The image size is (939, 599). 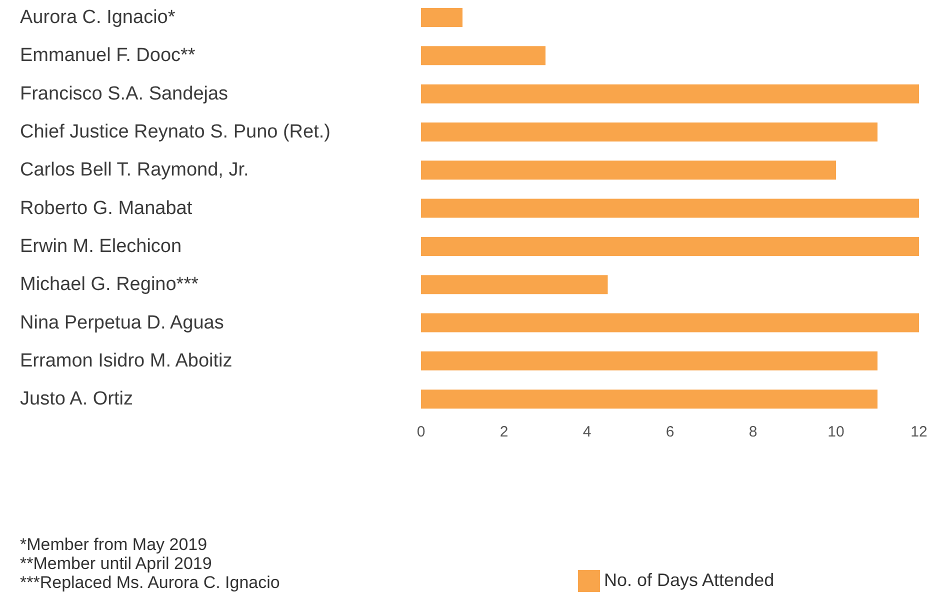 I want to click on text: **Member until April 2019, so click(x=116, y=563).